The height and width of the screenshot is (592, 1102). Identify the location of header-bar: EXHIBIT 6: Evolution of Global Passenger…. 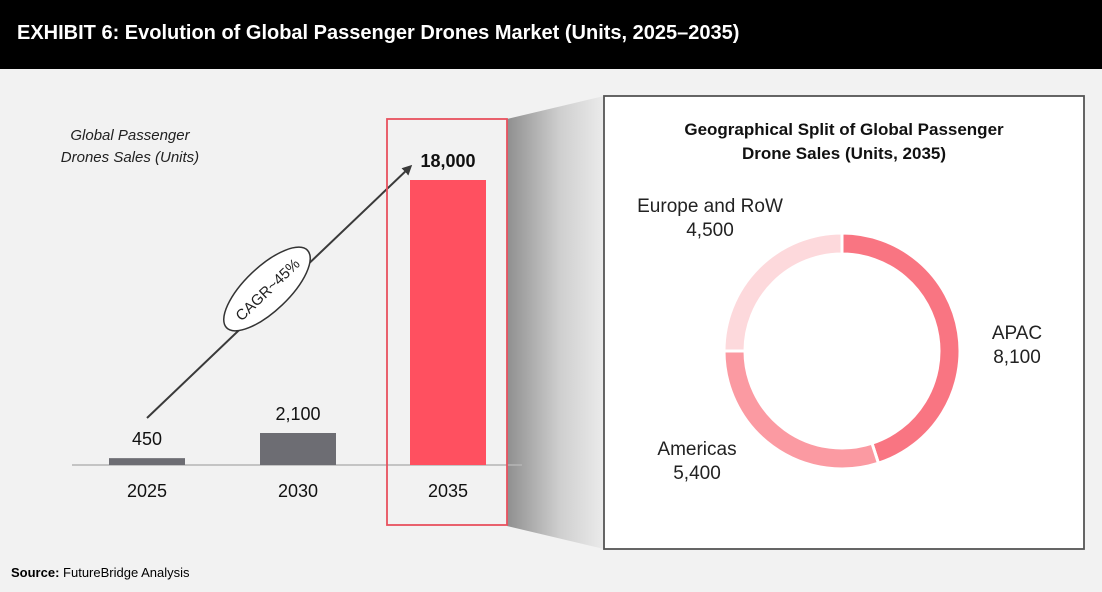
(551, 34).